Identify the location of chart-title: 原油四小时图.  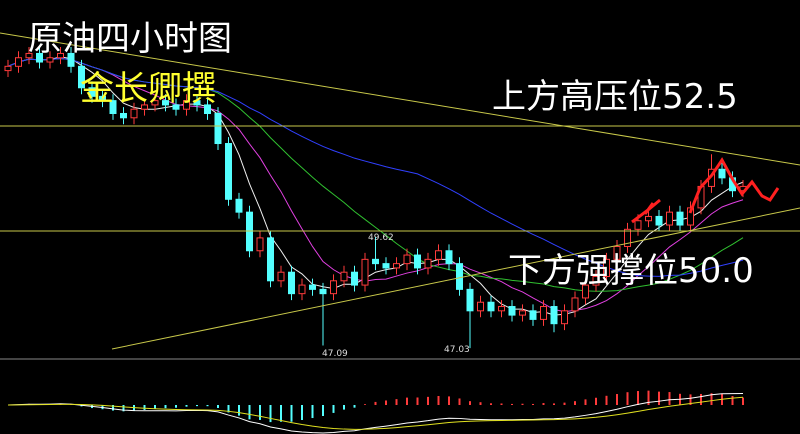
(130, 39).